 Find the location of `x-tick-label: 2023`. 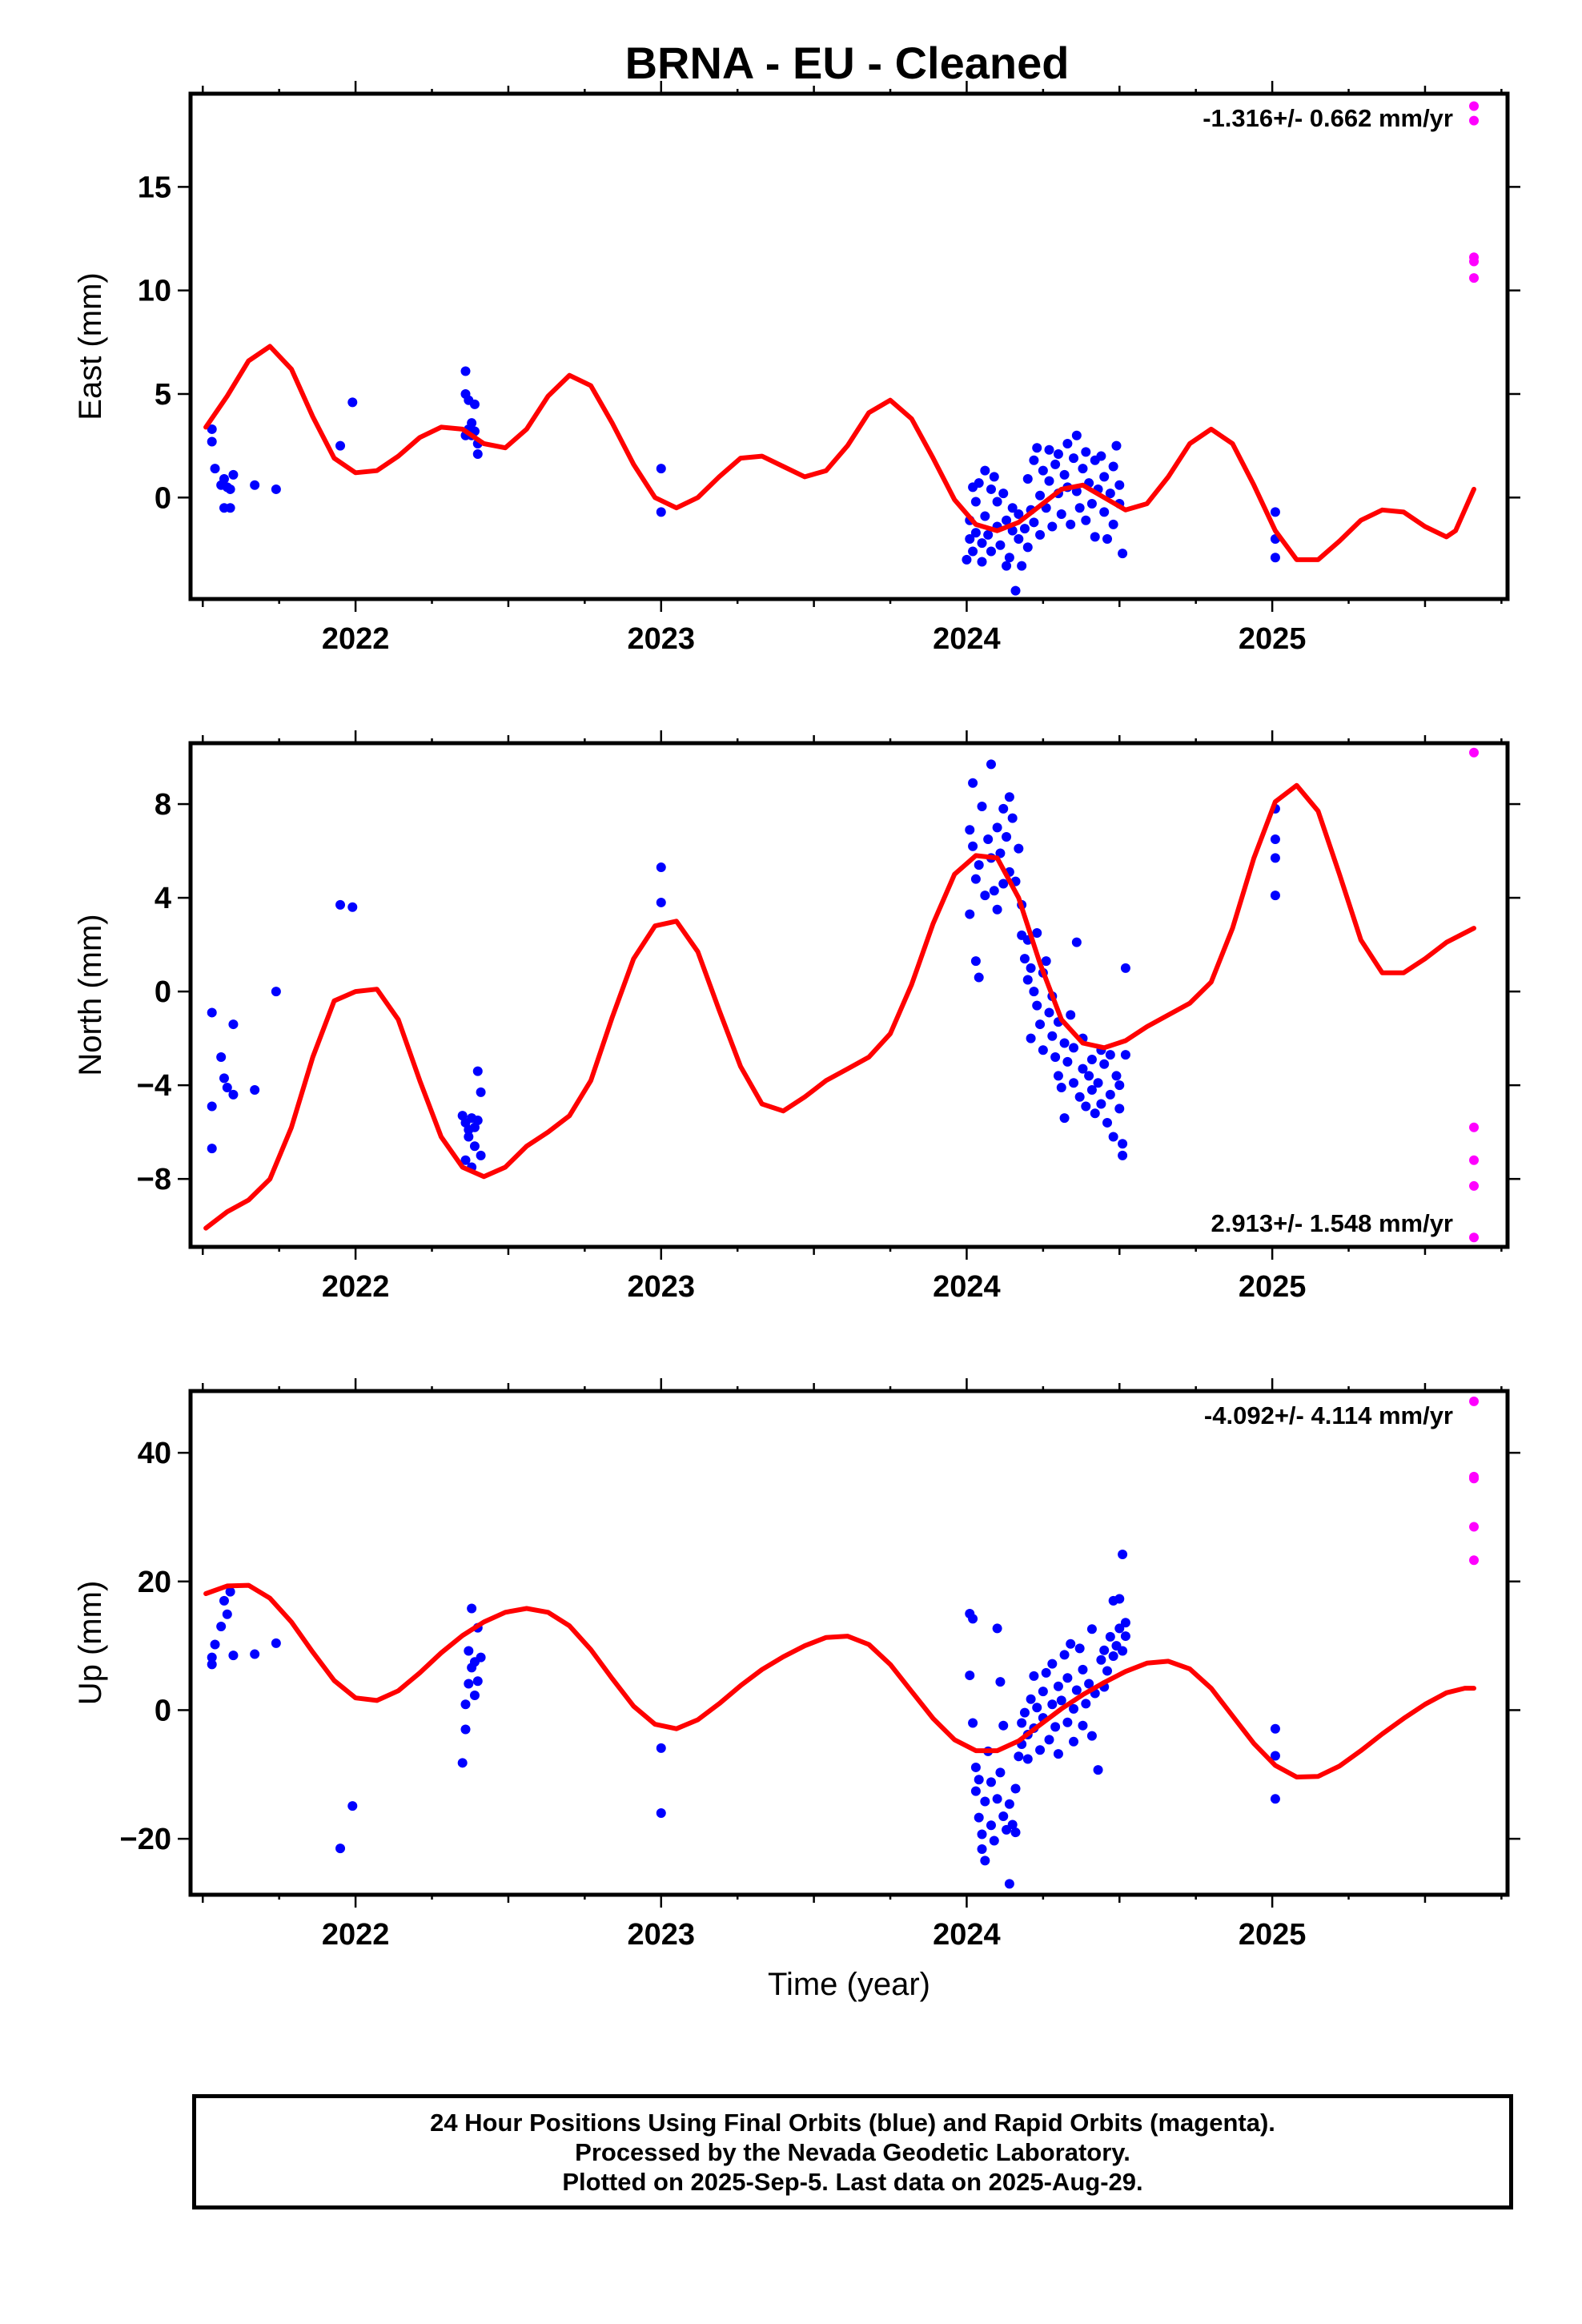

x-tick-label: 2023 is located at coordinates (661, 1935).